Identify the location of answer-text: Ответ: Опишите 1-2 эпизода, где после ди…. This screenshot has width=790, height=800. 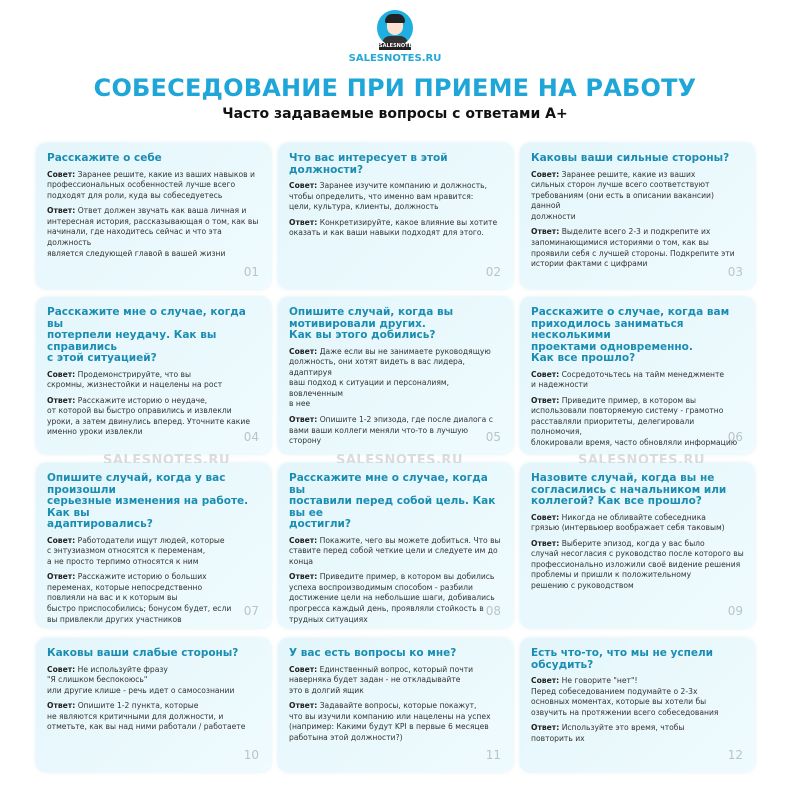
(395, 431).